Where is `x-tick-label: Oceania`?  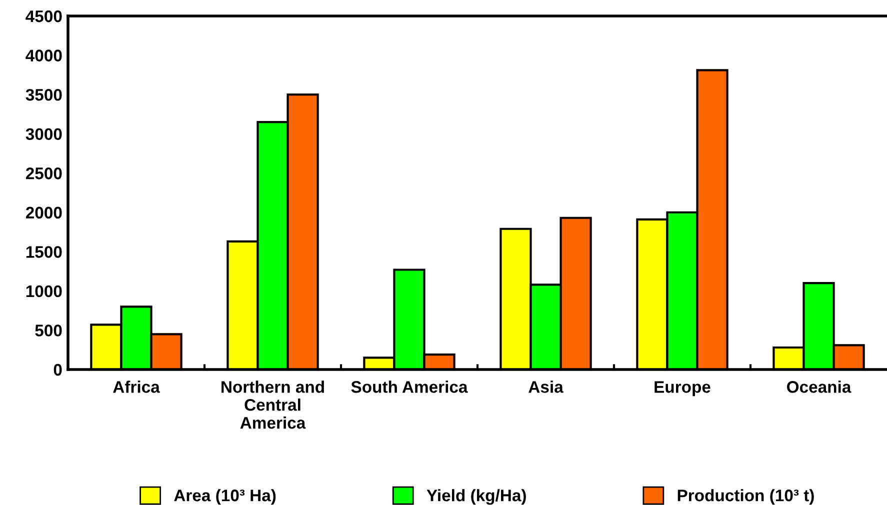 x-tick-label: Oceania is located at coordinates (819, 386).